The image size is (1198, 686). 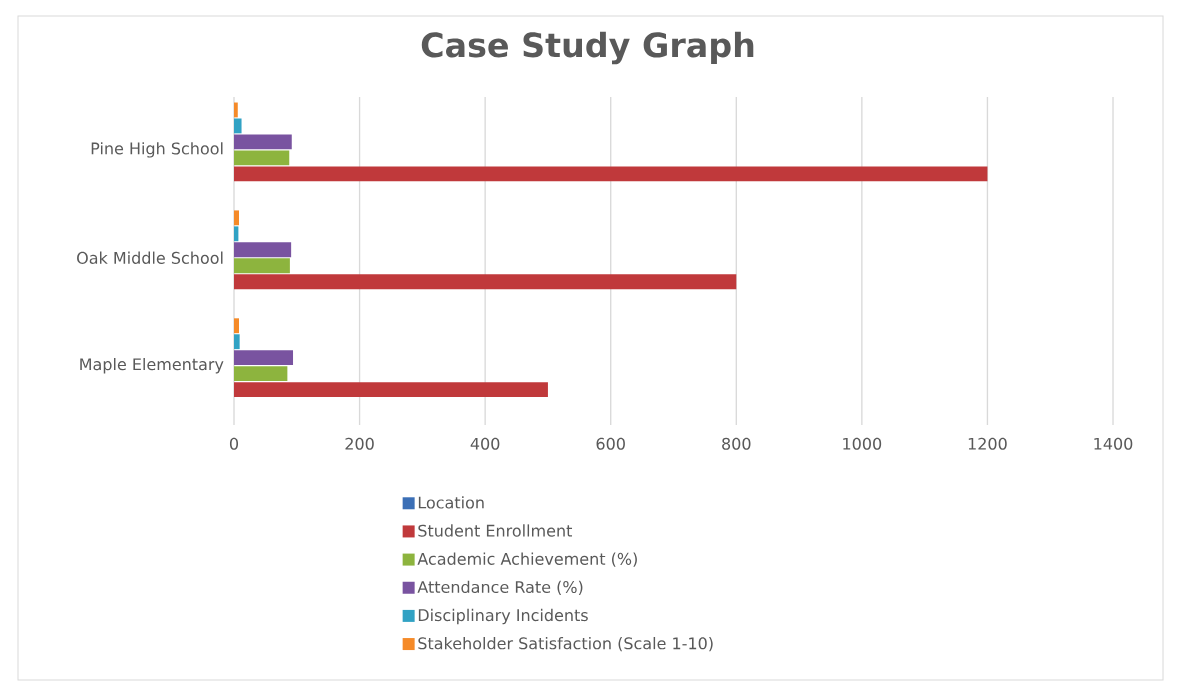 What do you see at coordinates (565, 644) in the screenshot?
I see `legend-label: Stakeholder Satisfaction (Scale 1-10)` at bounding box center [565, 644].